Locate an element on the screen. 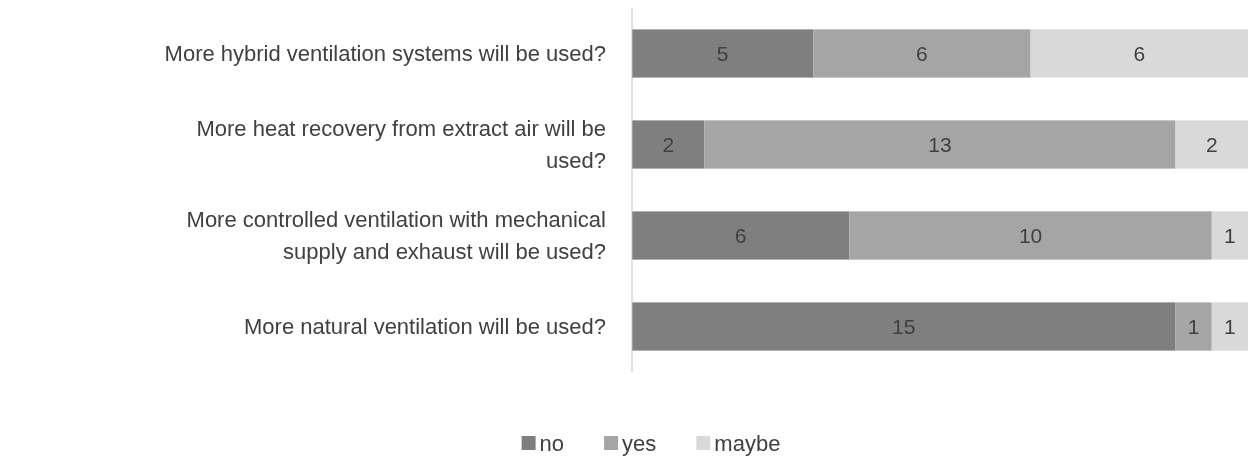 The width and height of the screenshot is (1250, 467). data-label: 13 is located at coordinates (940, 144).